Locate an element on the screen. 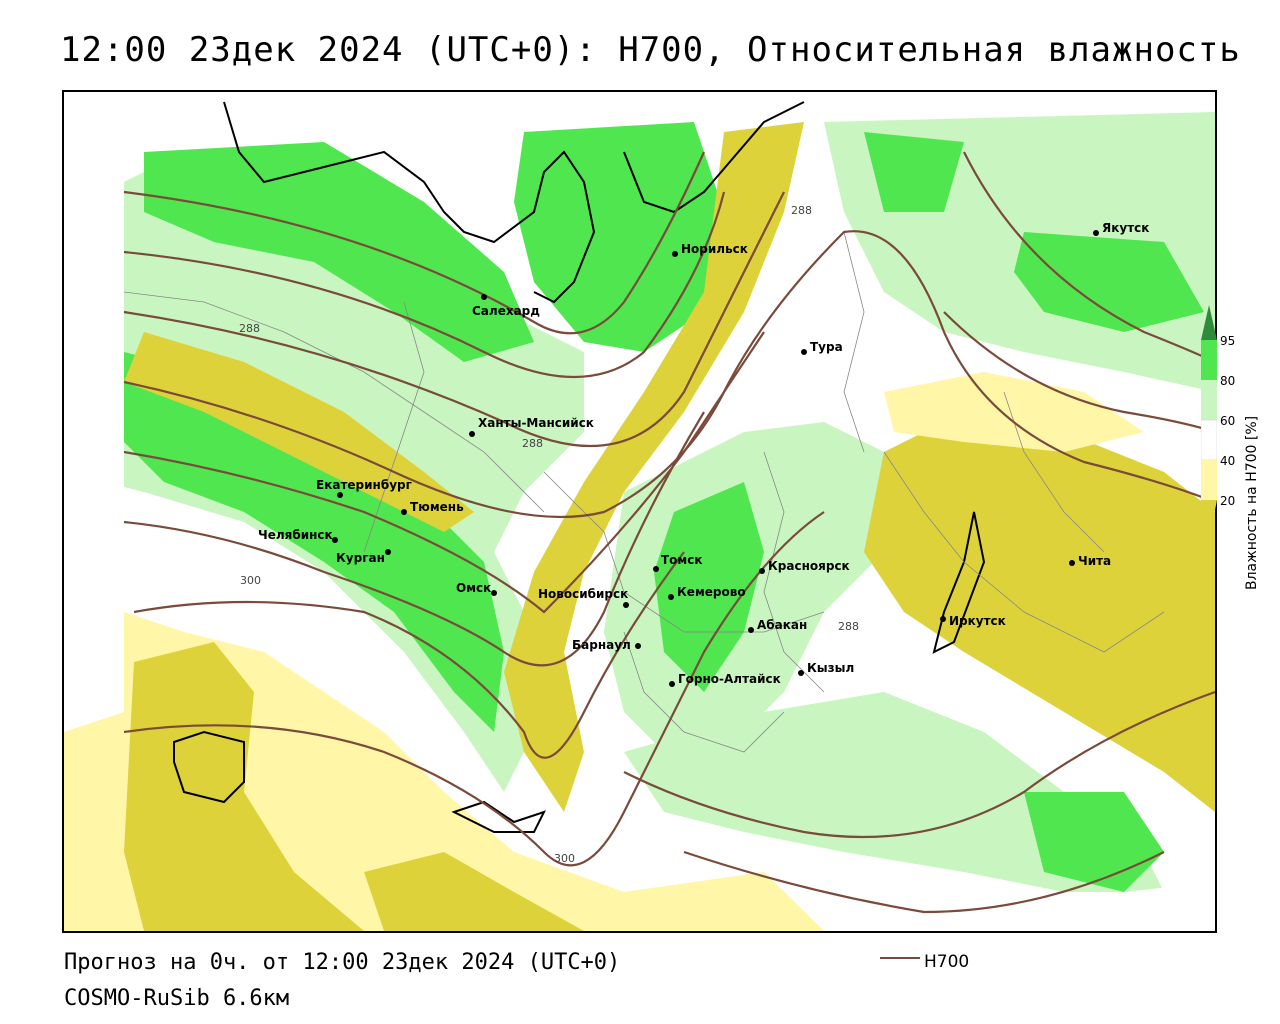 This screenshot has width=1280, height=1024. field-dry-east-inner is located at coordinates (1014, 412).